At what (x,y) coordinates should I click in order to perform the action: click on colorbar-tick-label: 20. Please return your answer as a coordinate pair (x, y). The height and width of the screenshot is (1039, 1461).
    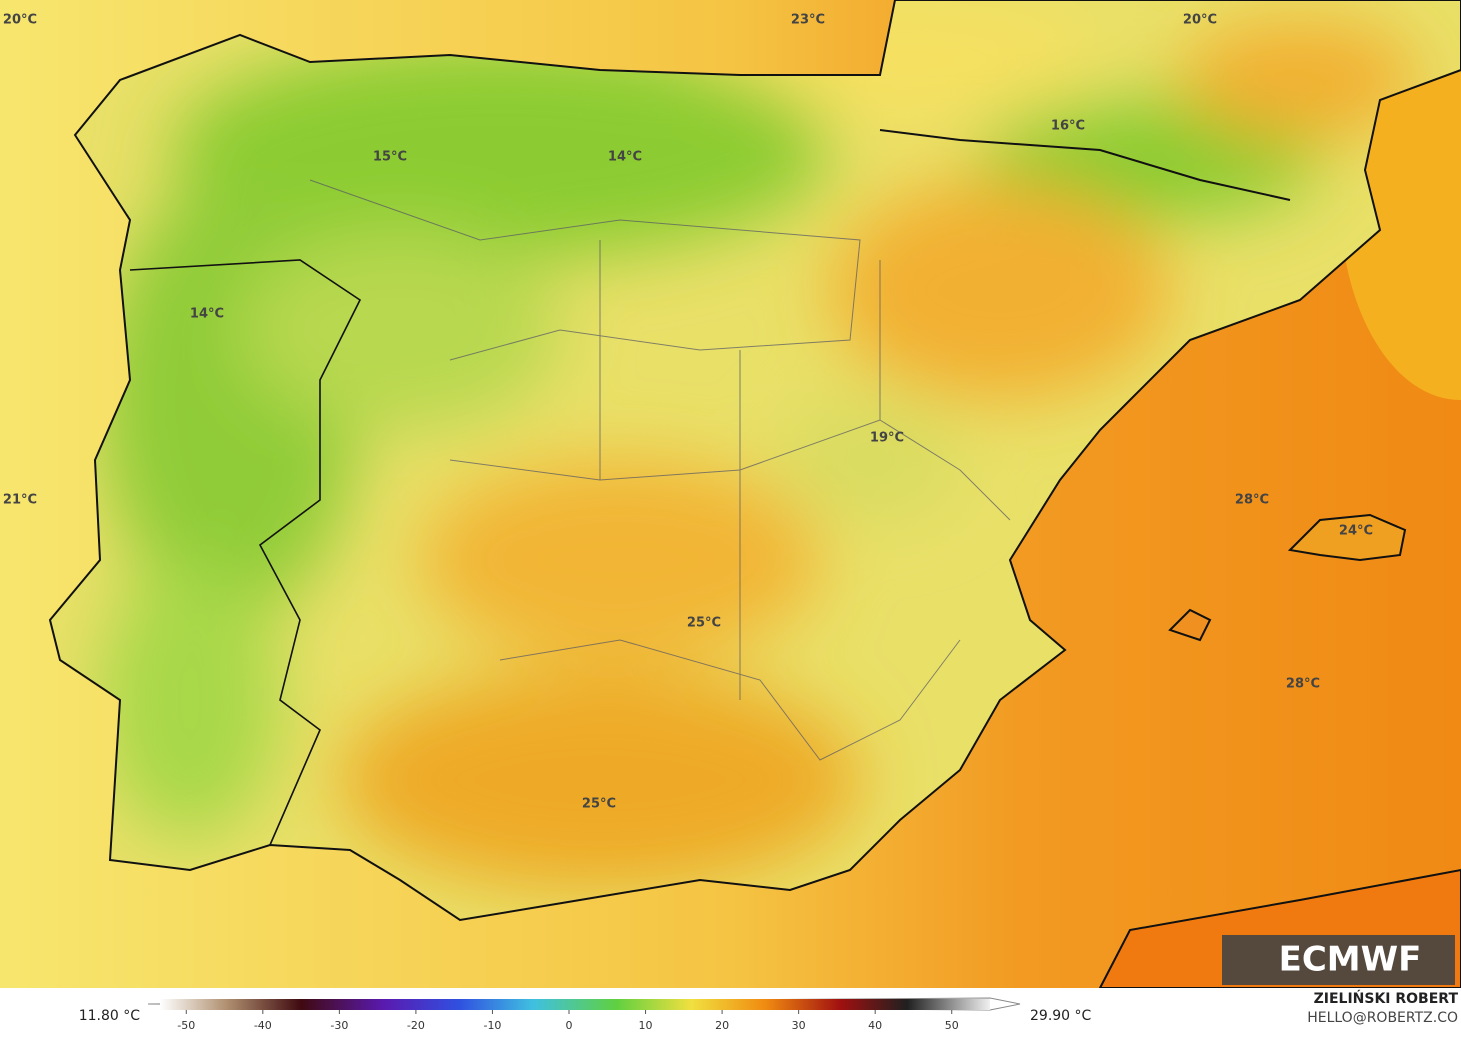
    Looking at the image, I should click on (722, 1025).